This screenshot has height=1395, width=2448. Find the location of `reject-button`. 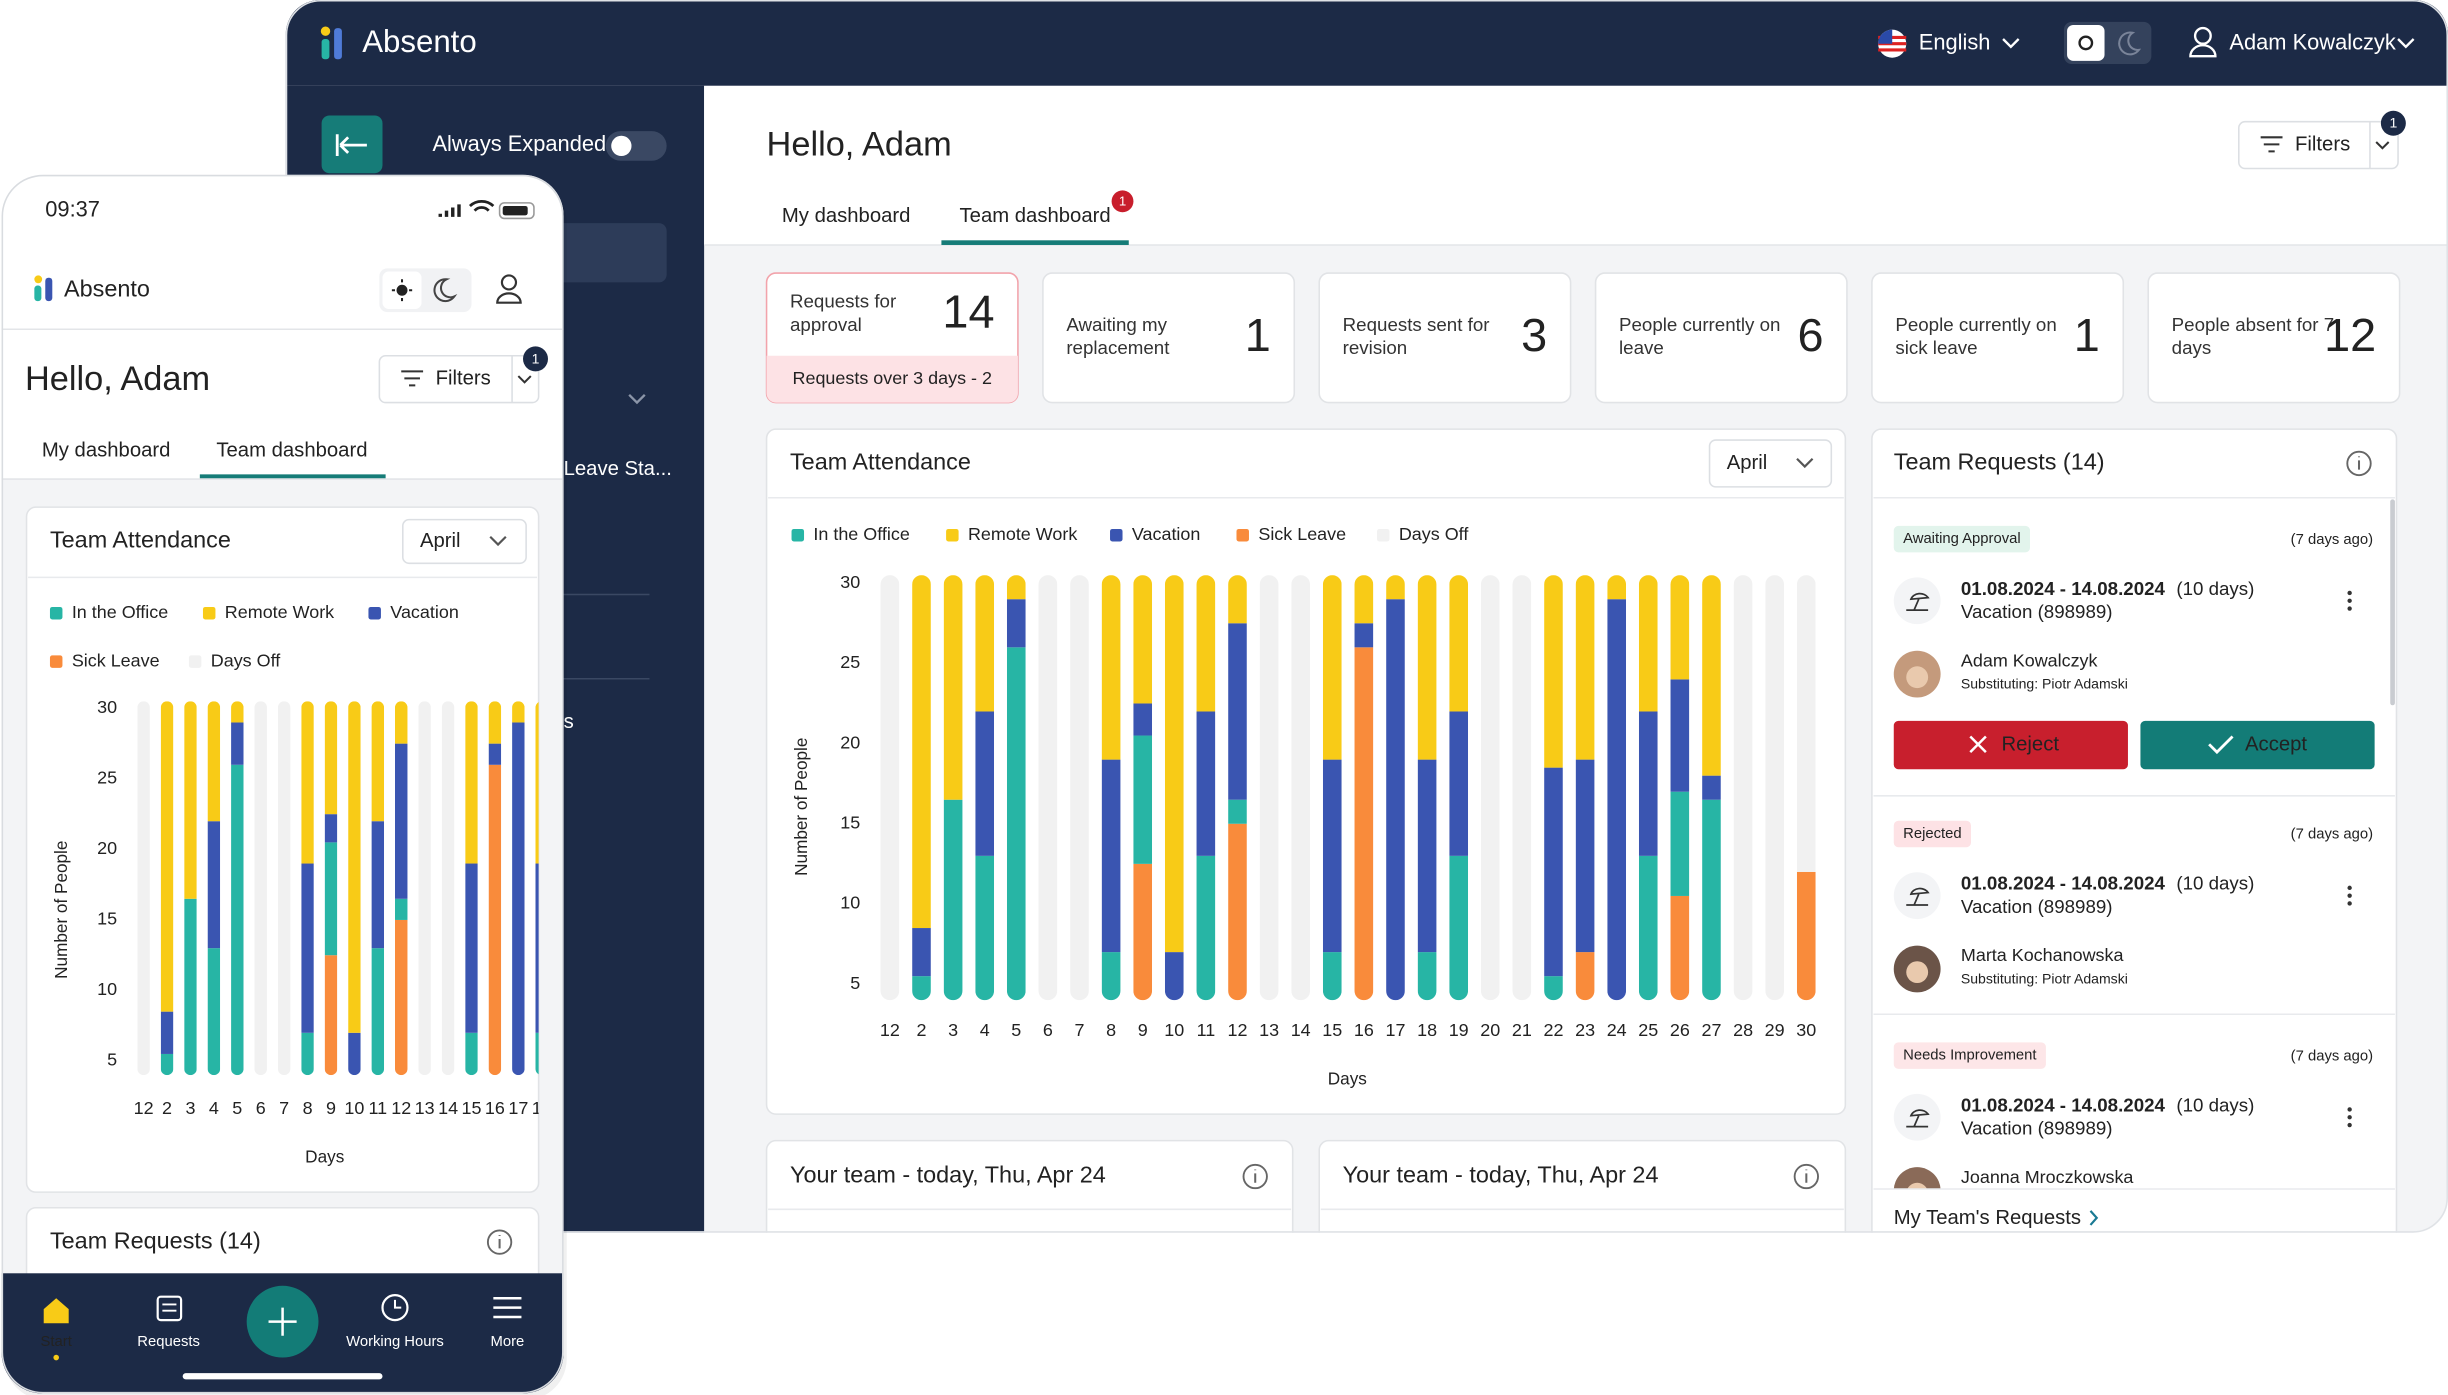

reject-button is located at coordinates (2010, 745).